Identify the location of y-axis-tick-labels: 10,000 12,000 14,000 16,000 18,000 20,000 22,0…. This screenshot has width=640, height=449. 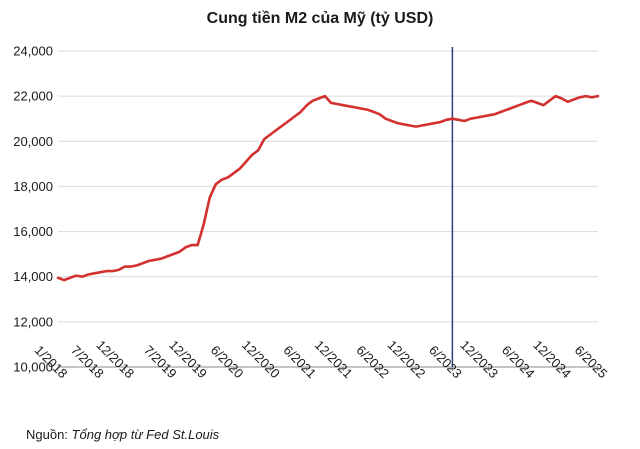
(33, 209).